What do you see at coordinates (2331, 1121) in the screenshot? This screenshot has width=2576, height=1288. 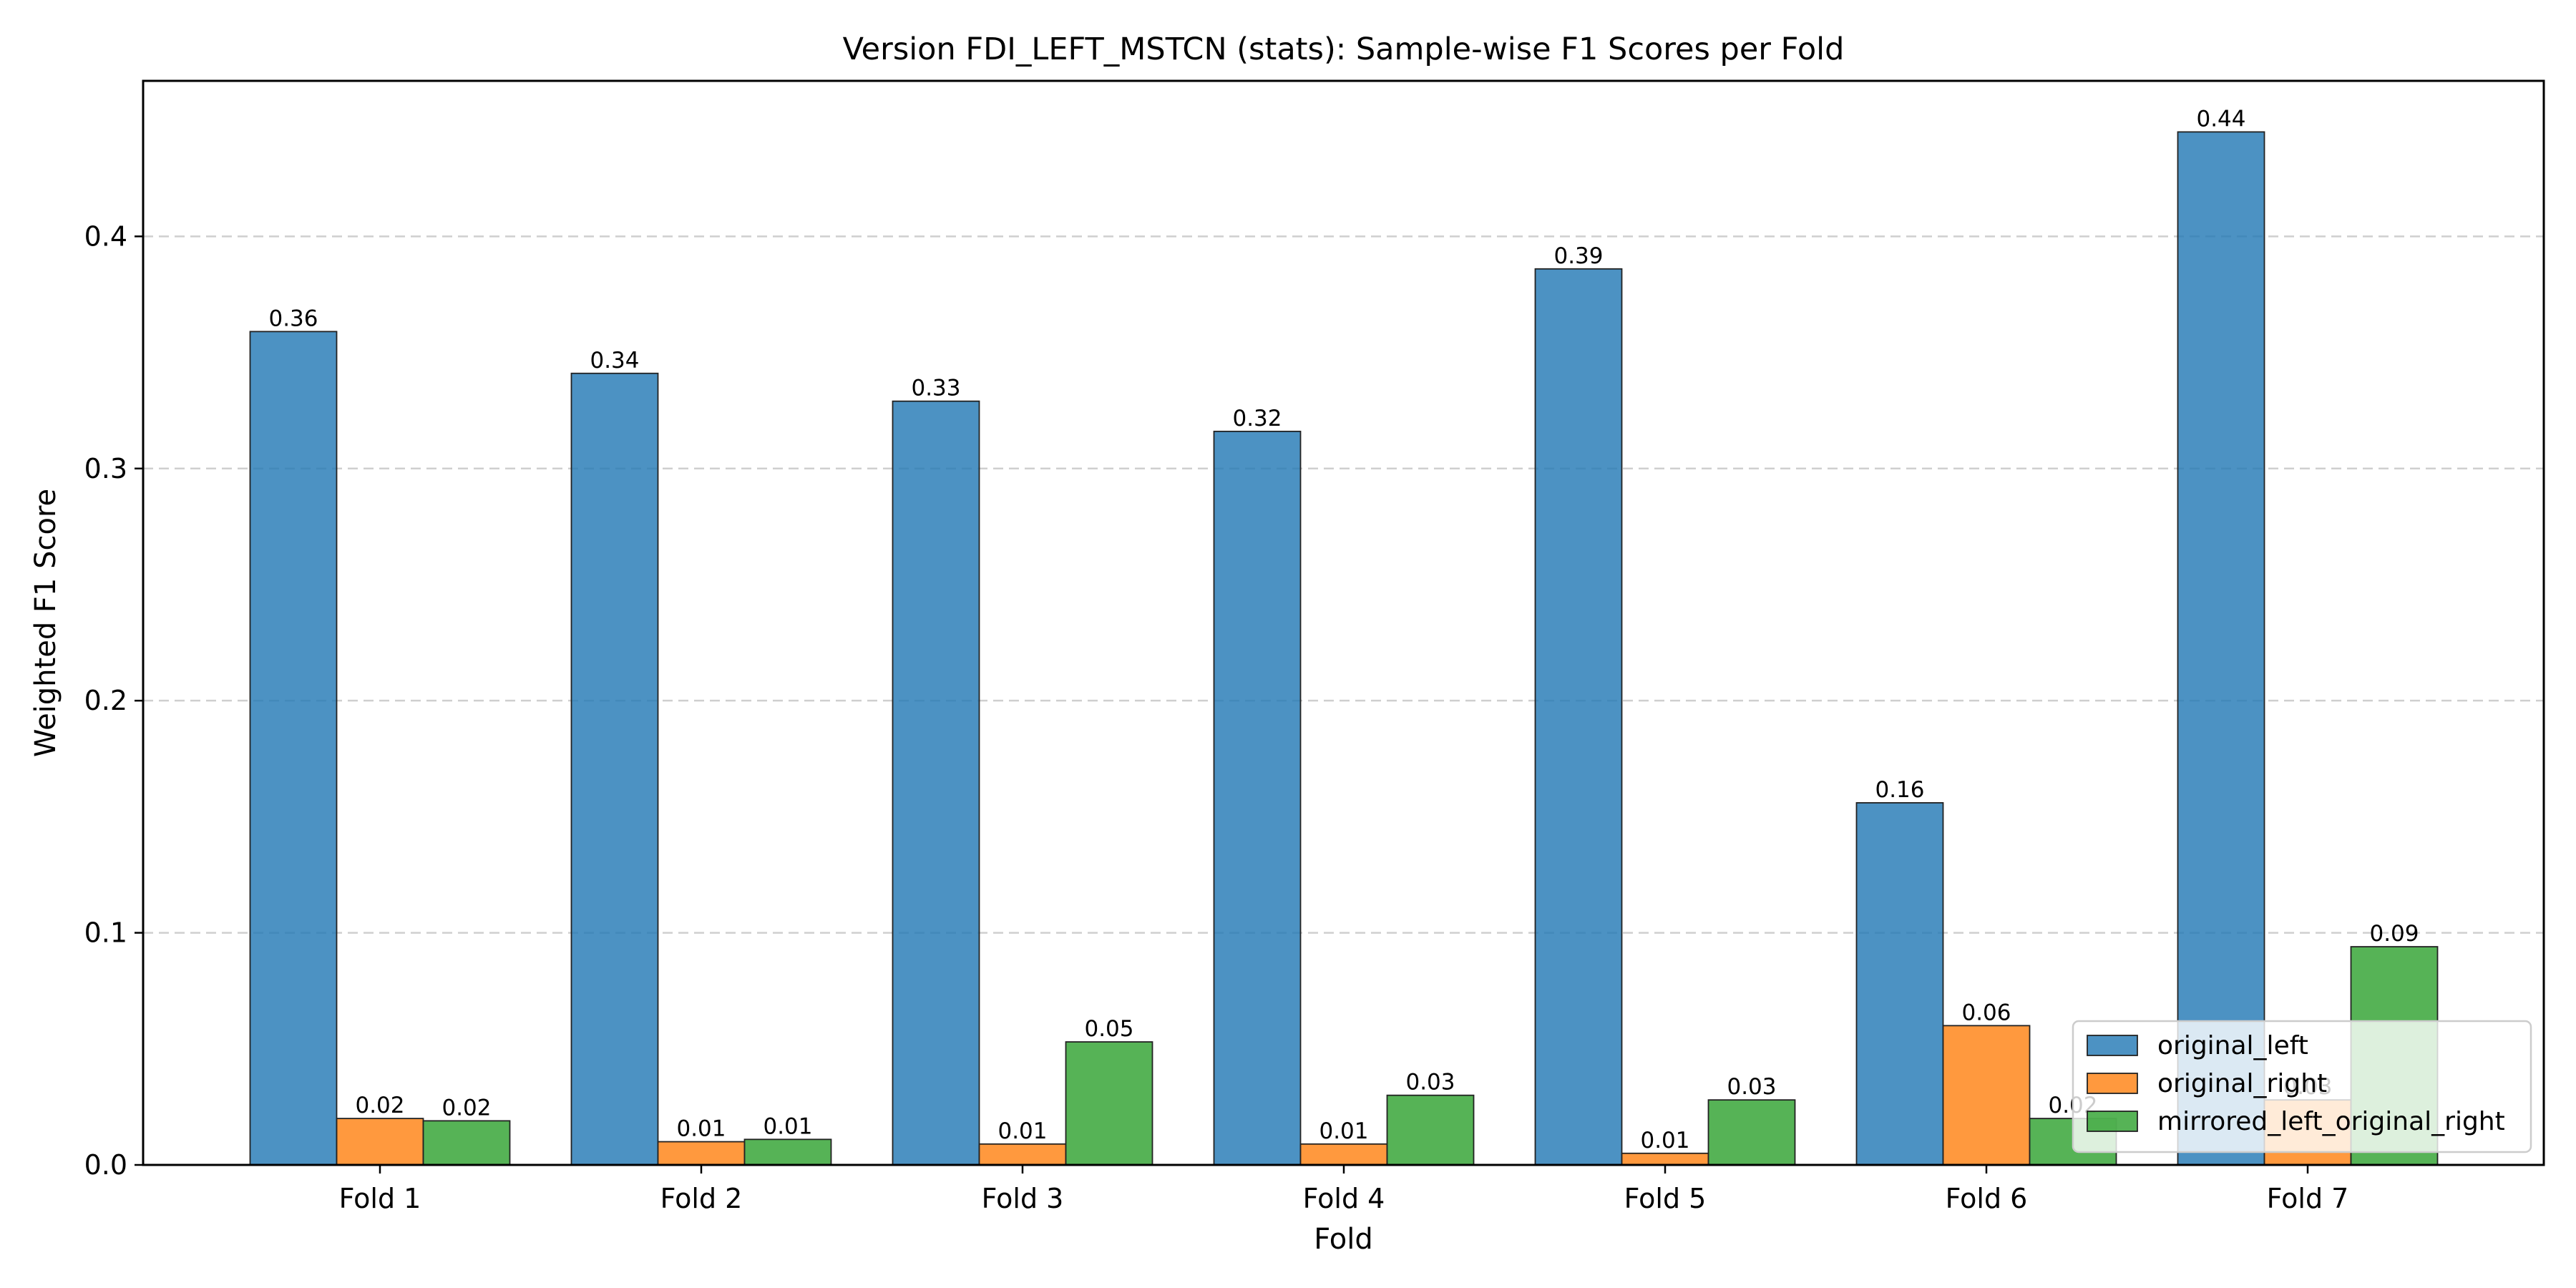 I see `legend-label-mirrored_left_original_right: mirrored_left_original_right` at bounding box center [2331, 1121].